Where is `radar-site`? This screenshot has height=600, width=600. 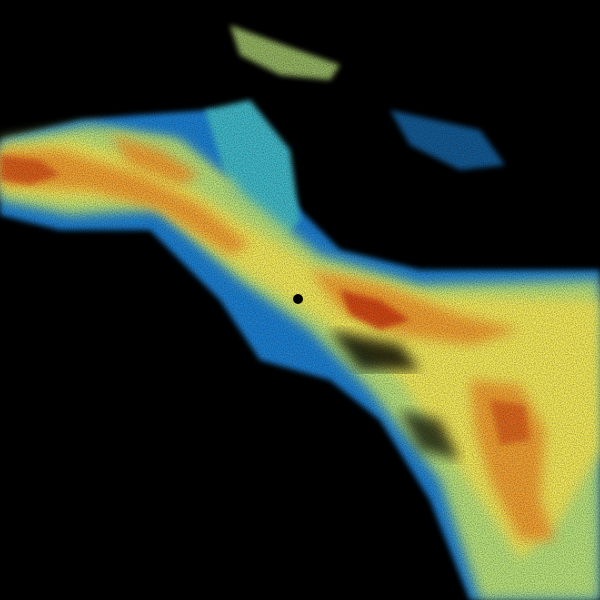 radar-site is located at coordinates (298, 299).